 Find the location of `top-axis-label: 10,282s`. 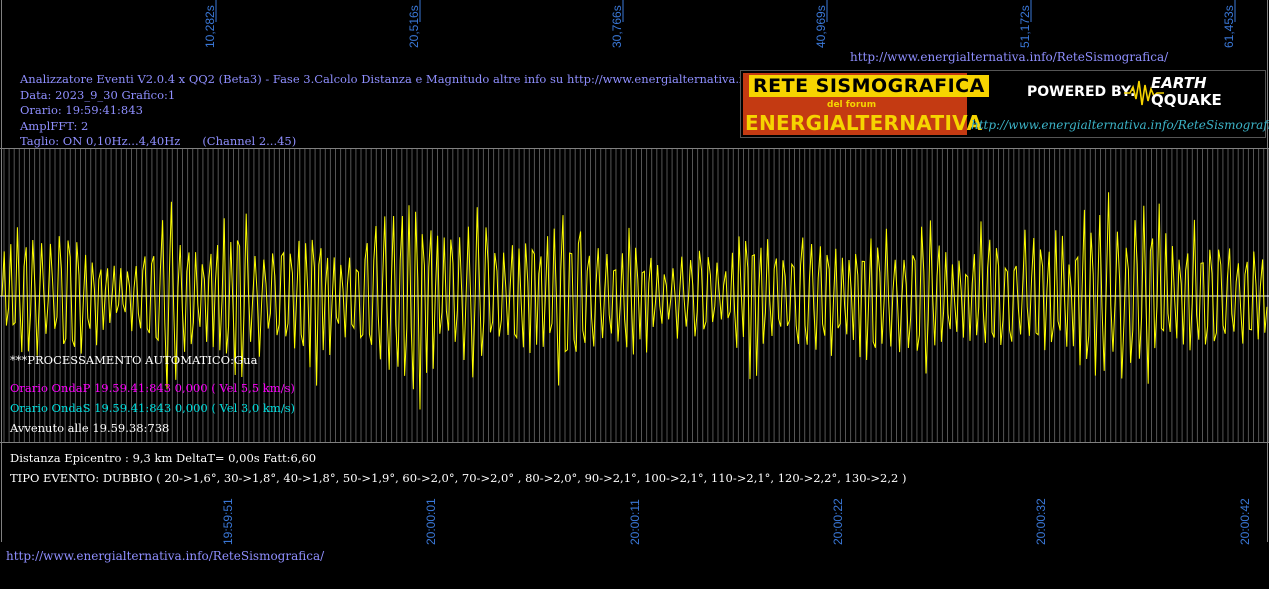

top-axis-label: 10,282s is located at coordinates (210, 26).